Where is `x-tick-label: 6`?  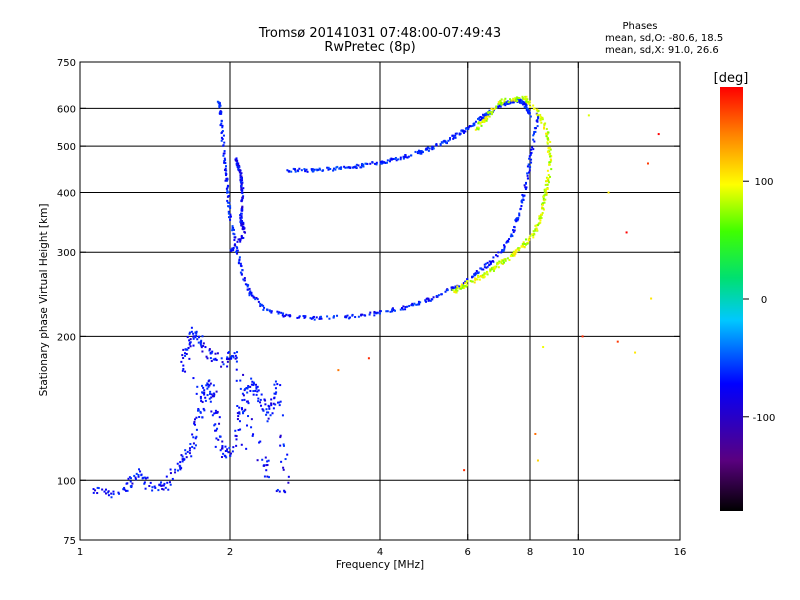 x-tick-label: 6 is located at coordinates (468, 552).